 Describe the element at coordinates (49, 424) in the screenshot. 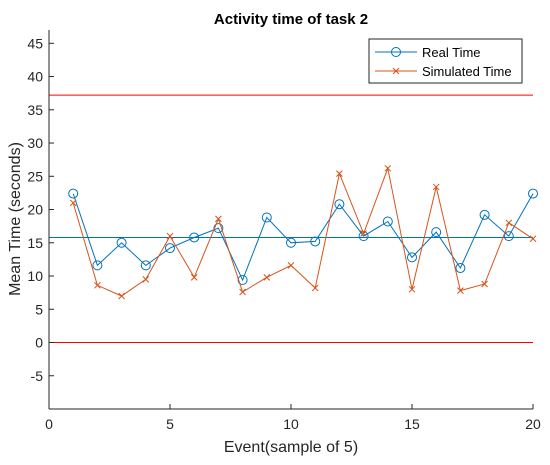

I see `x-tick-label: 0` at that location.